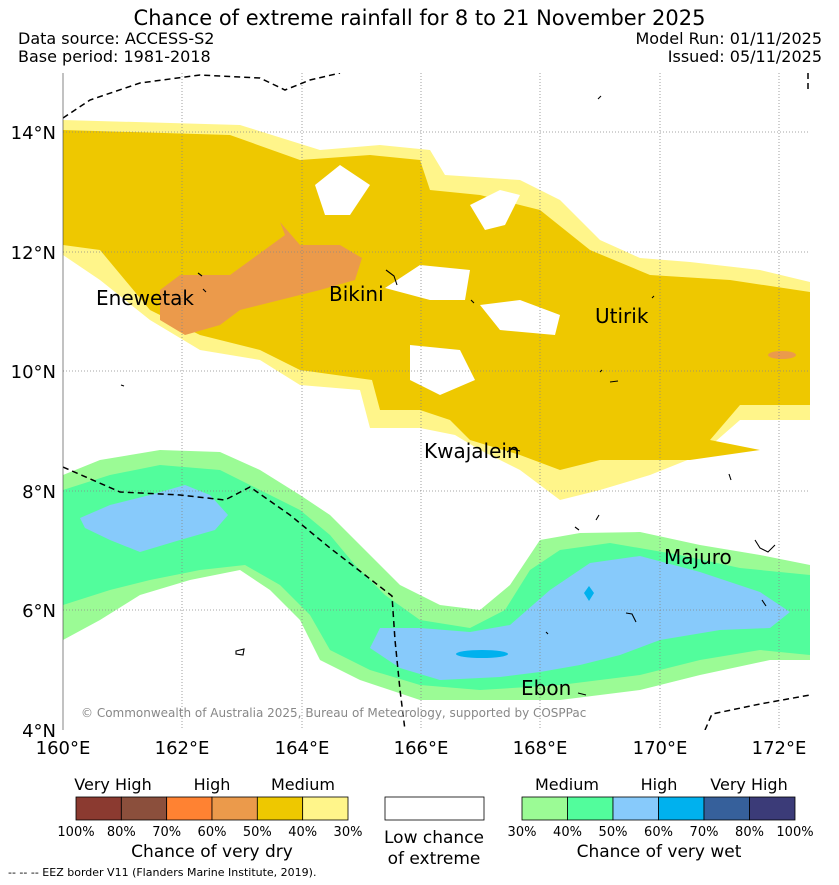 Image resolution: width=839 pixels, height=885 pixels. What do you see at coordinates (116, 38) in the screenshot?
I see `data-source: Data source: ACCESS-S2` at bounding box center [116, 38].